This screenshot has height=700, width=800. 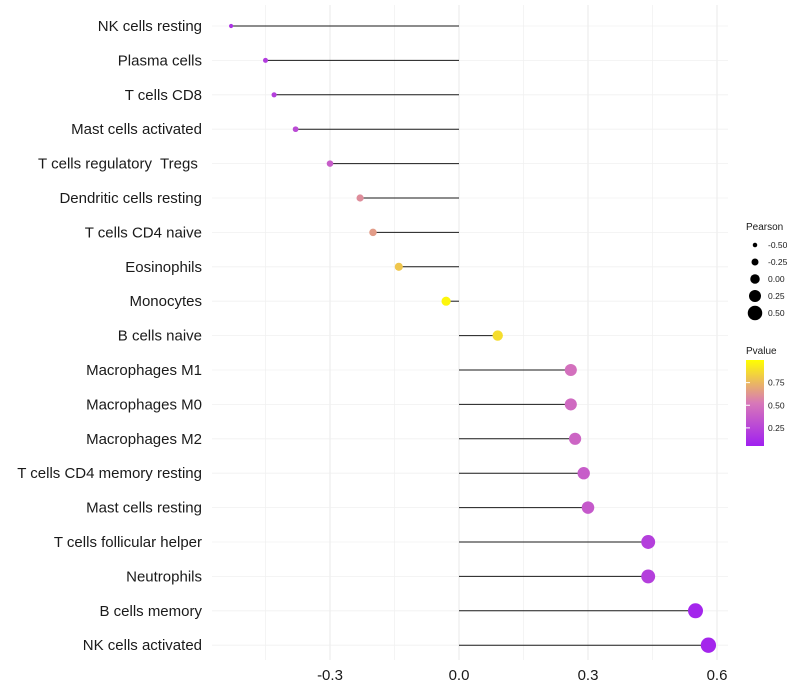 I want to click on category-label: Mast cells activated, so click(x=136, y=129).